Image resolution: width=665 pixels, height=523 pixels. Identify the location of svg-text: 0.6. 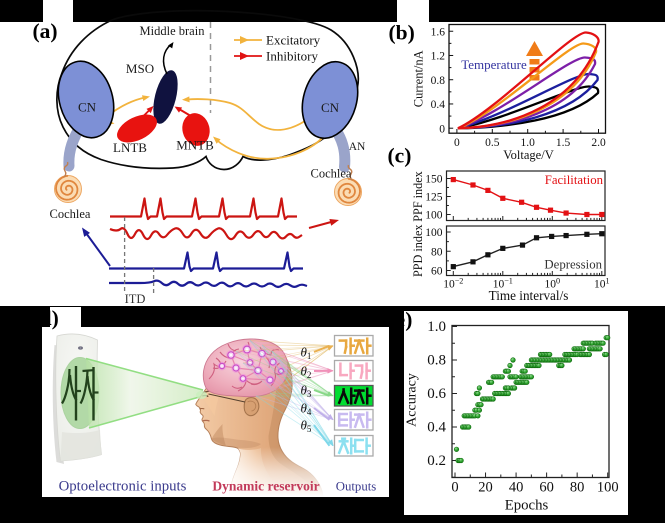
(436, 394).